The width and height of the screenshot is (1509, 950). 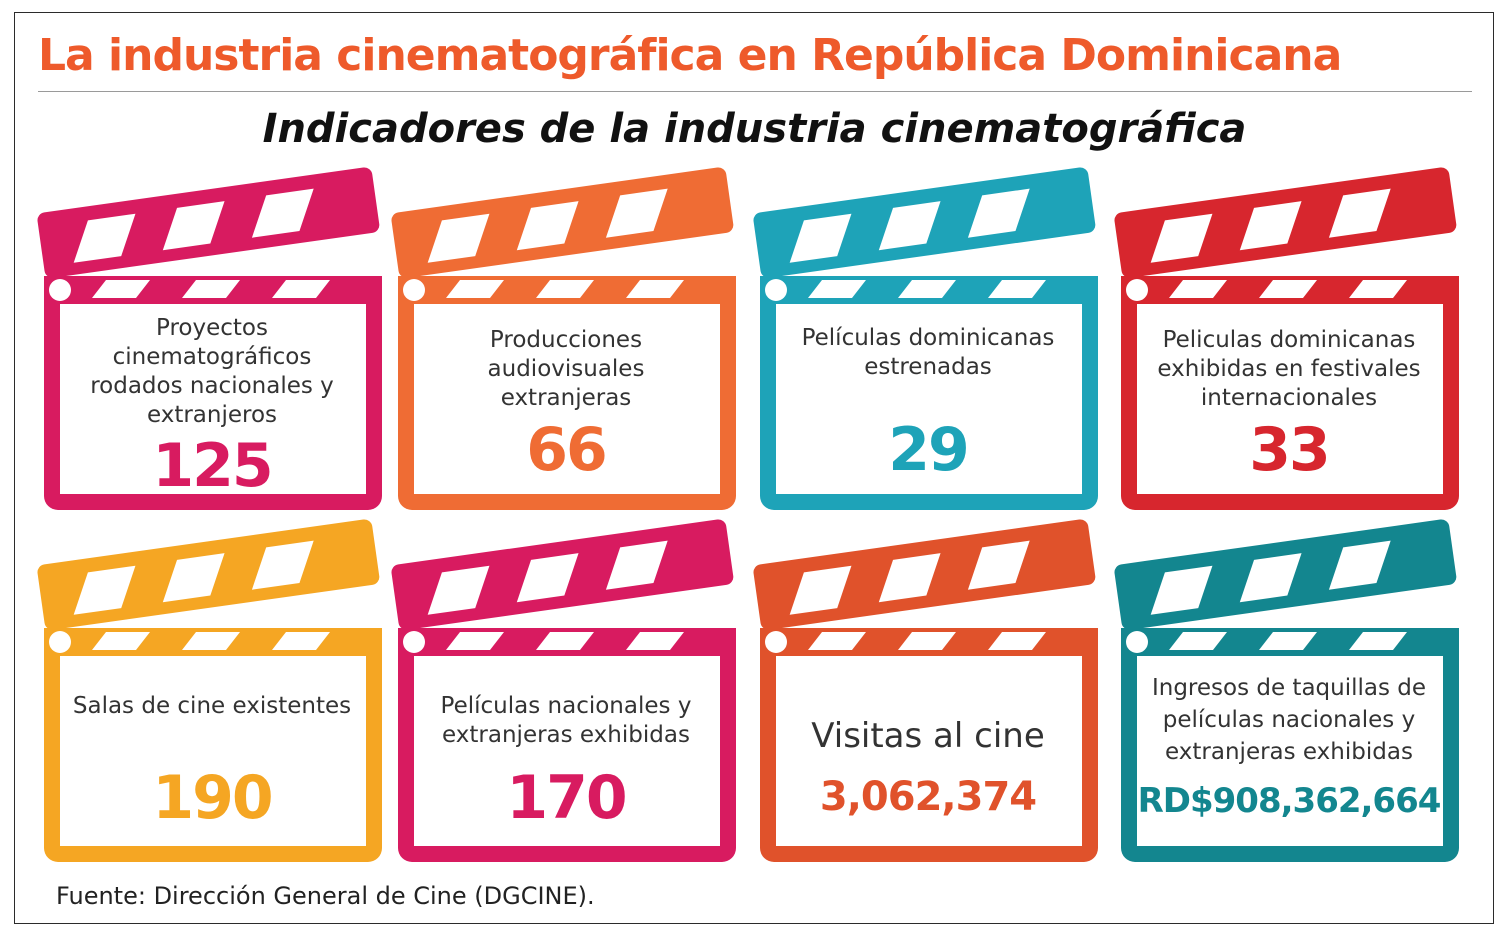 What do you see at coordinates (928, 352) in the screenshot?
I see `indicator-label: Películas dominicanas estrenadas` at bounding box center [928, 352].